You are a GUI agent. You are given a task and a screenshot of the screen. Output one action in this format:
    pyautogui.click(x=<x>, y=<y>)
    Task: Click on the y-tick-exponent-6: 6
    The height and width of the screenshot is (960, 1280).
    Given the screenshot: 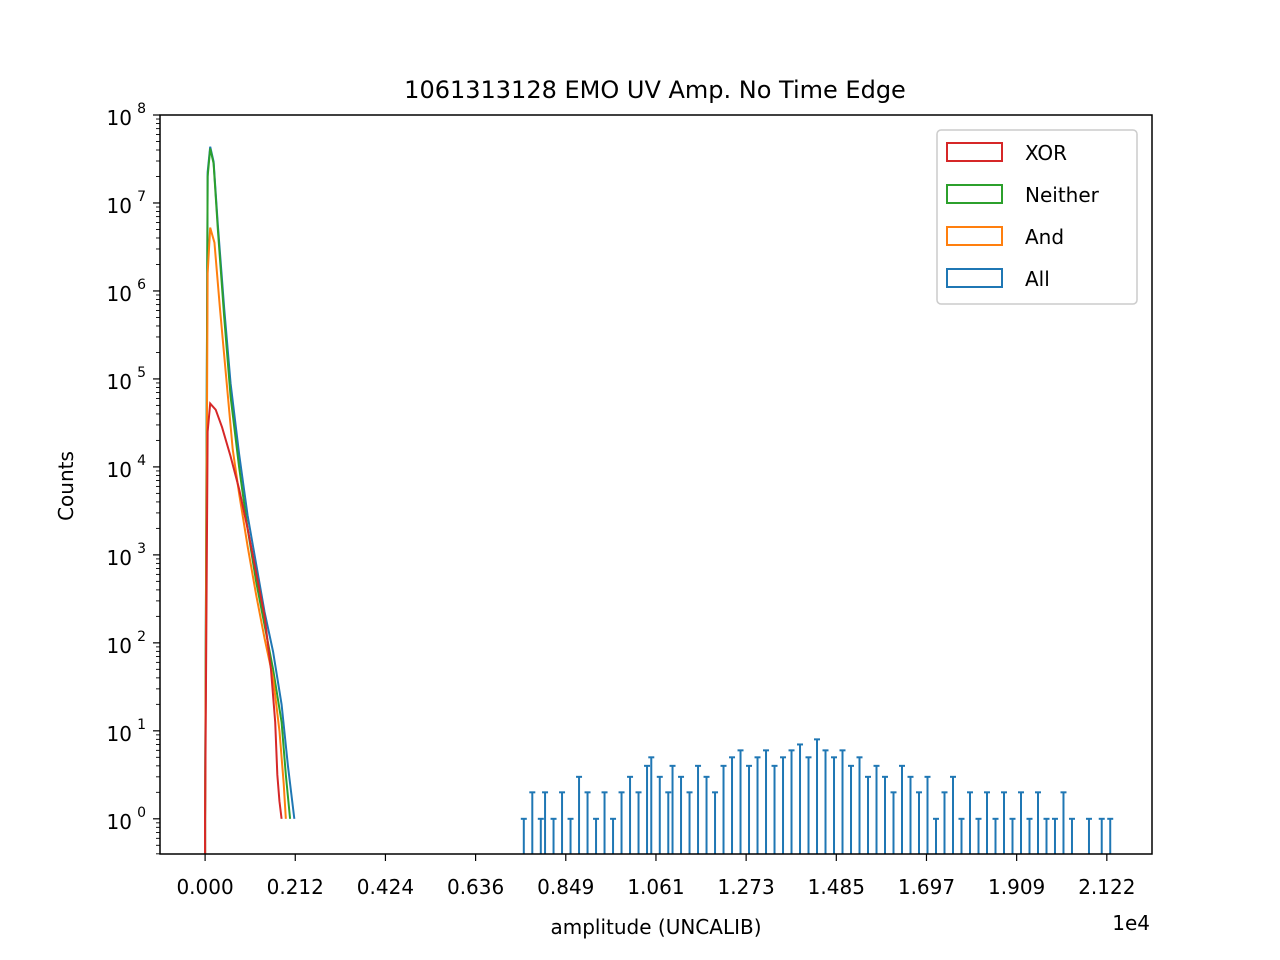 What is the action you would take?
    pyautogui.click(x=141, y=285)
    